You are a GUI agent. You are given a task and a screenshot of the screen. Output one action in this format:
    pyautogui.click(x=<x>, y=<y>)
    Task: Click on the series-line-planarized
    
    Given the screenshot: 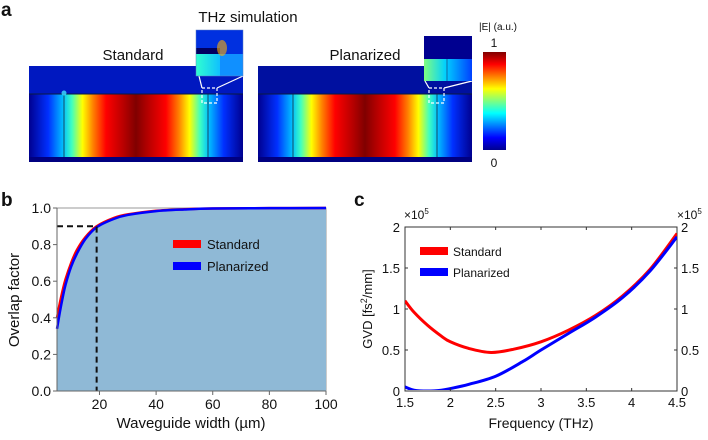 What is the action you would take?
    pyautogui.click(x=541, y=312)
    